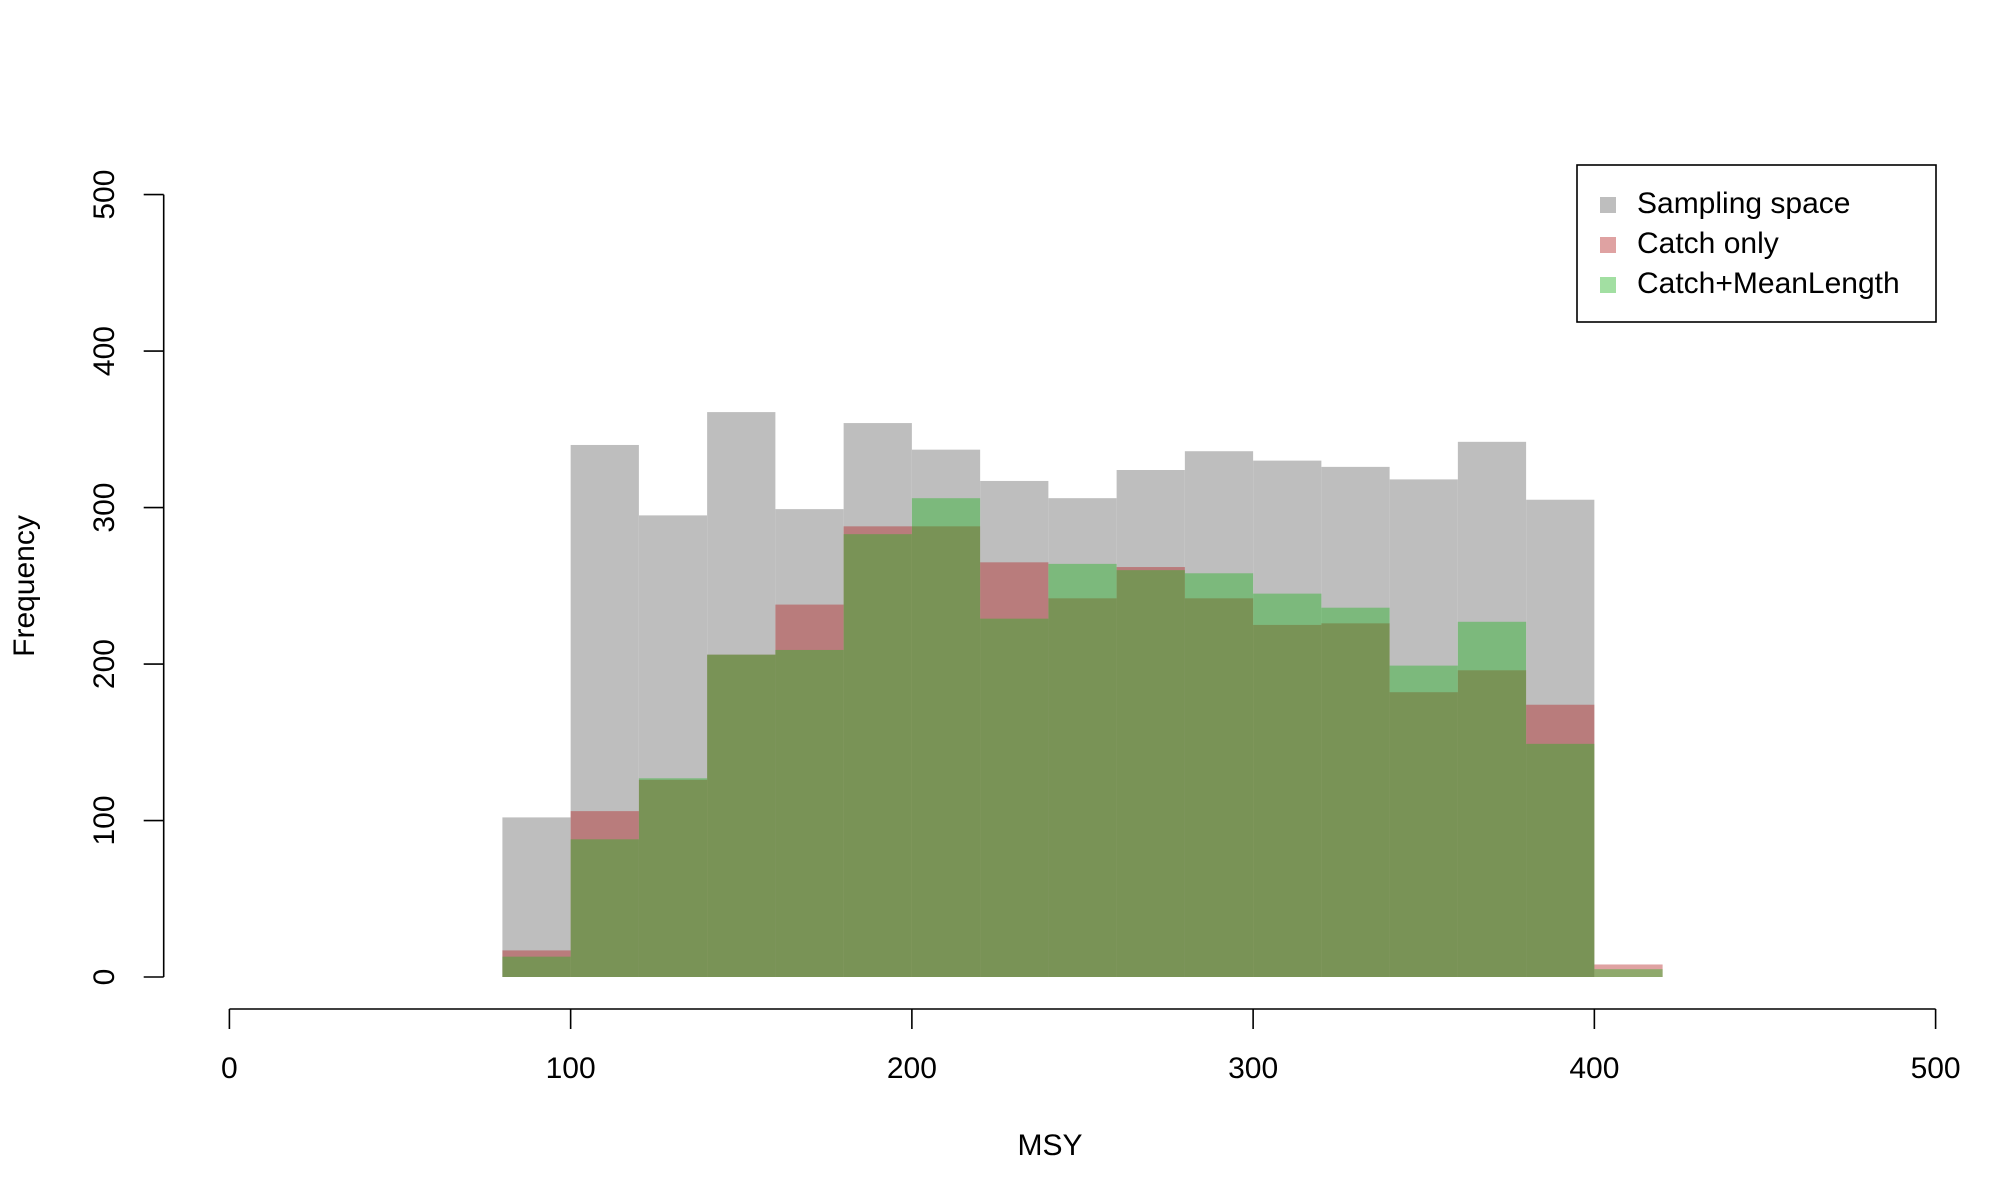 This screenshot has height=1200, width=2000. Describe the element at coordinates (1049, 1145) in the screenshot. I see `x-axis-label: MSY` at that location.